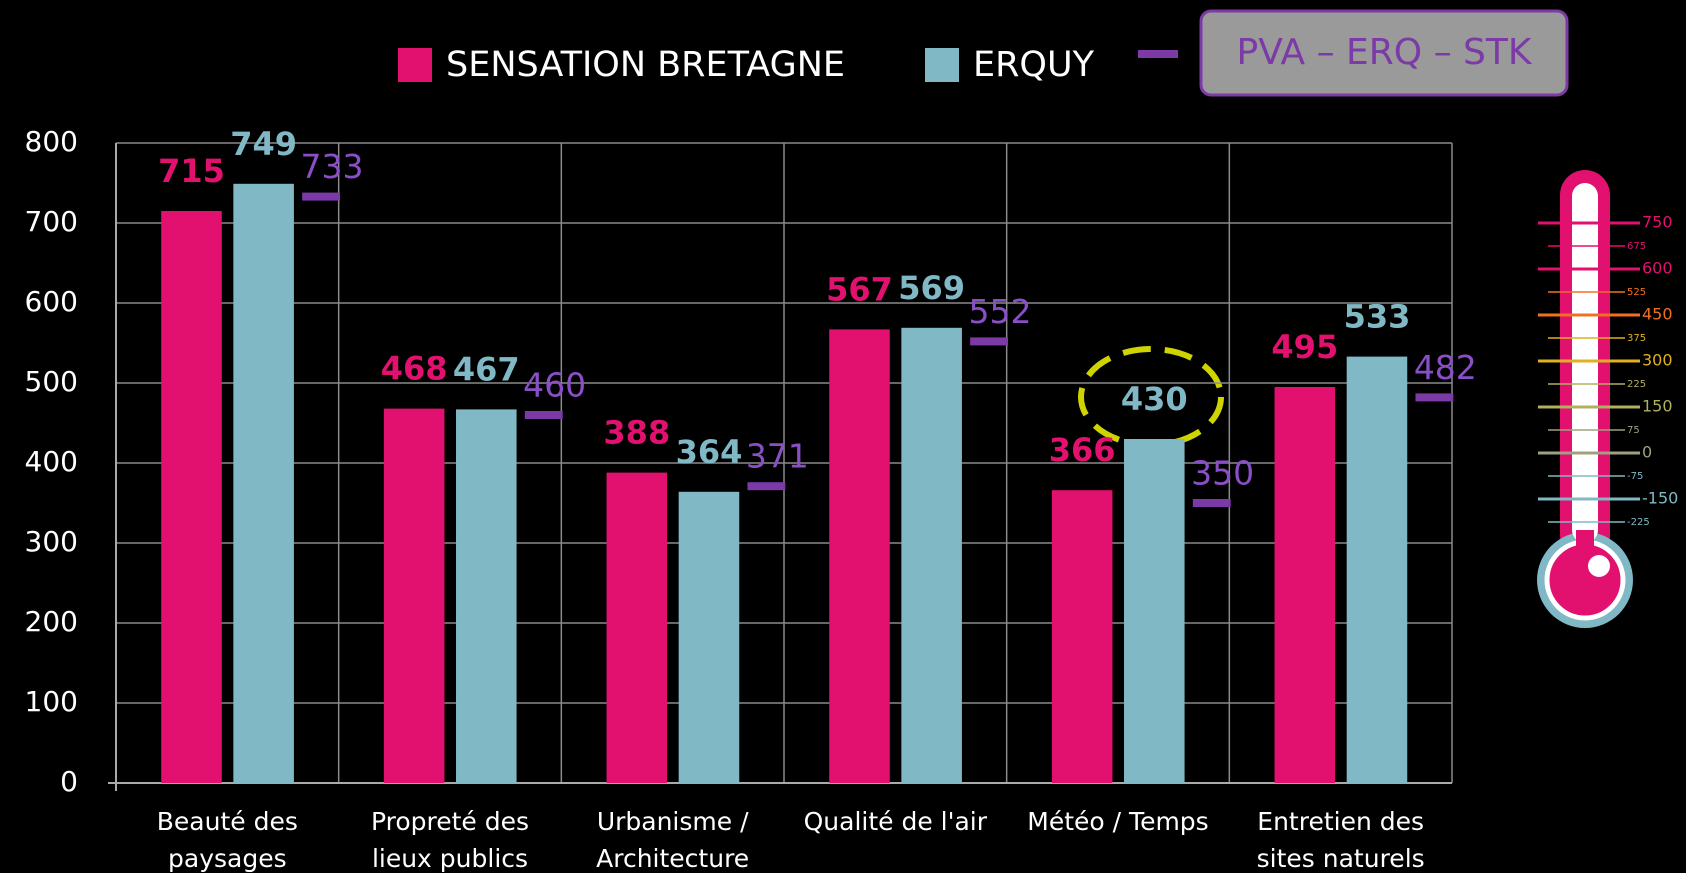  Describe the element at coordinates (1636, 292) in the screenshot. I see `thermo-label-minor: 525` at that location.